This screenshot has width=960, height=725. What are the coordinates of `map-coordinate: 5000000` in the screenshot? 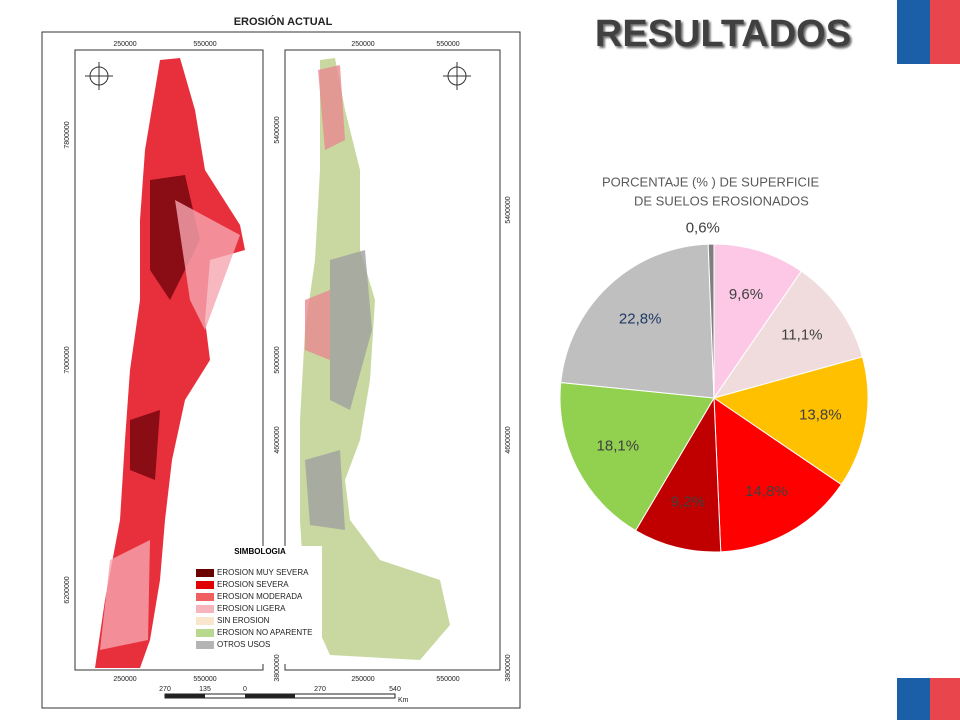 It's located at (277, 359).